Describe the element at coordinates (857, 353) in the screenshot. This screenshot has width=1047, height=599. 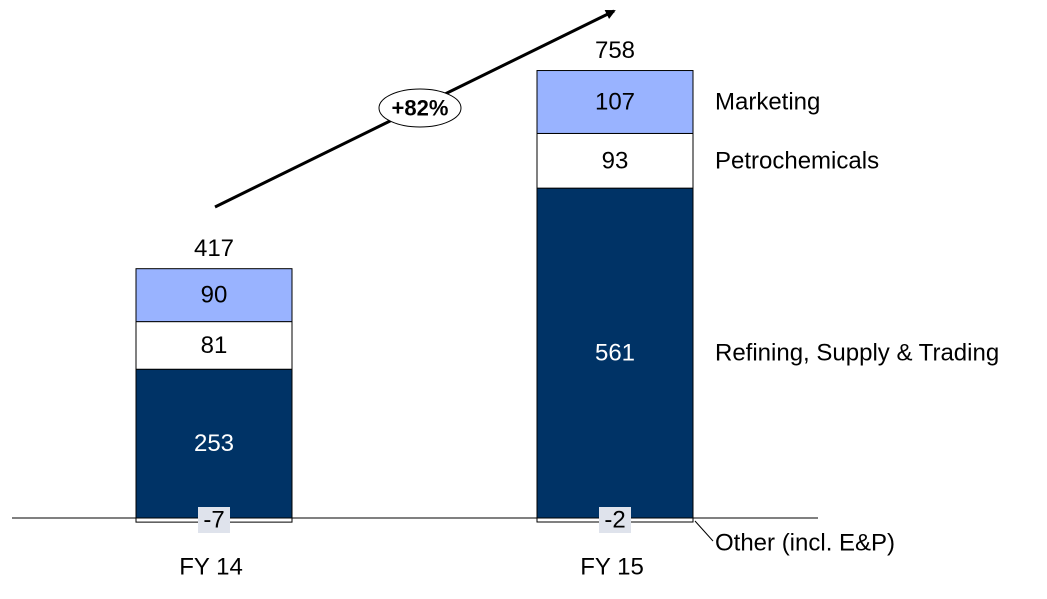
I see `legend-refining-supply-and-trading: Refining, Supply & Trading` at that location.